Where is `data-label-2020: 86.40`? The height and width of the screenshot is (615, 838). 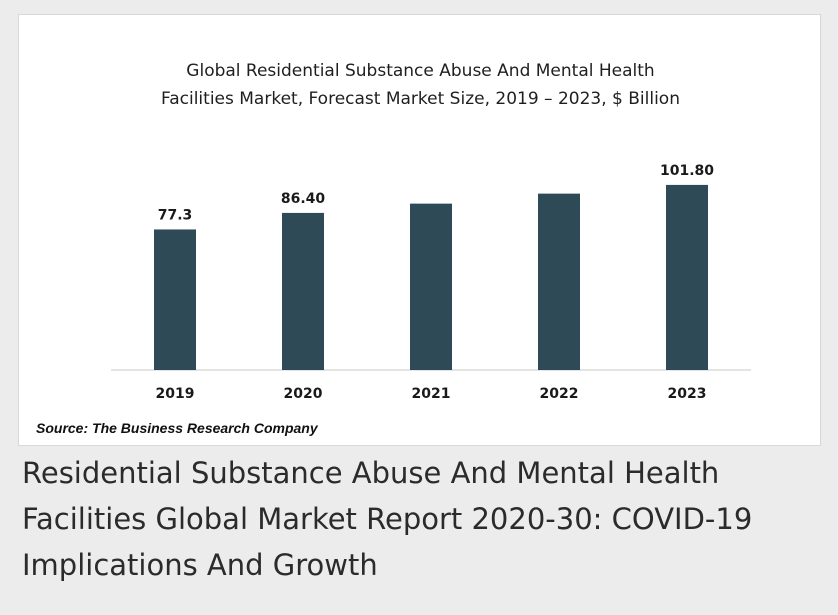 data-label-2020: 86.40 is located at coordinates (303, 199).